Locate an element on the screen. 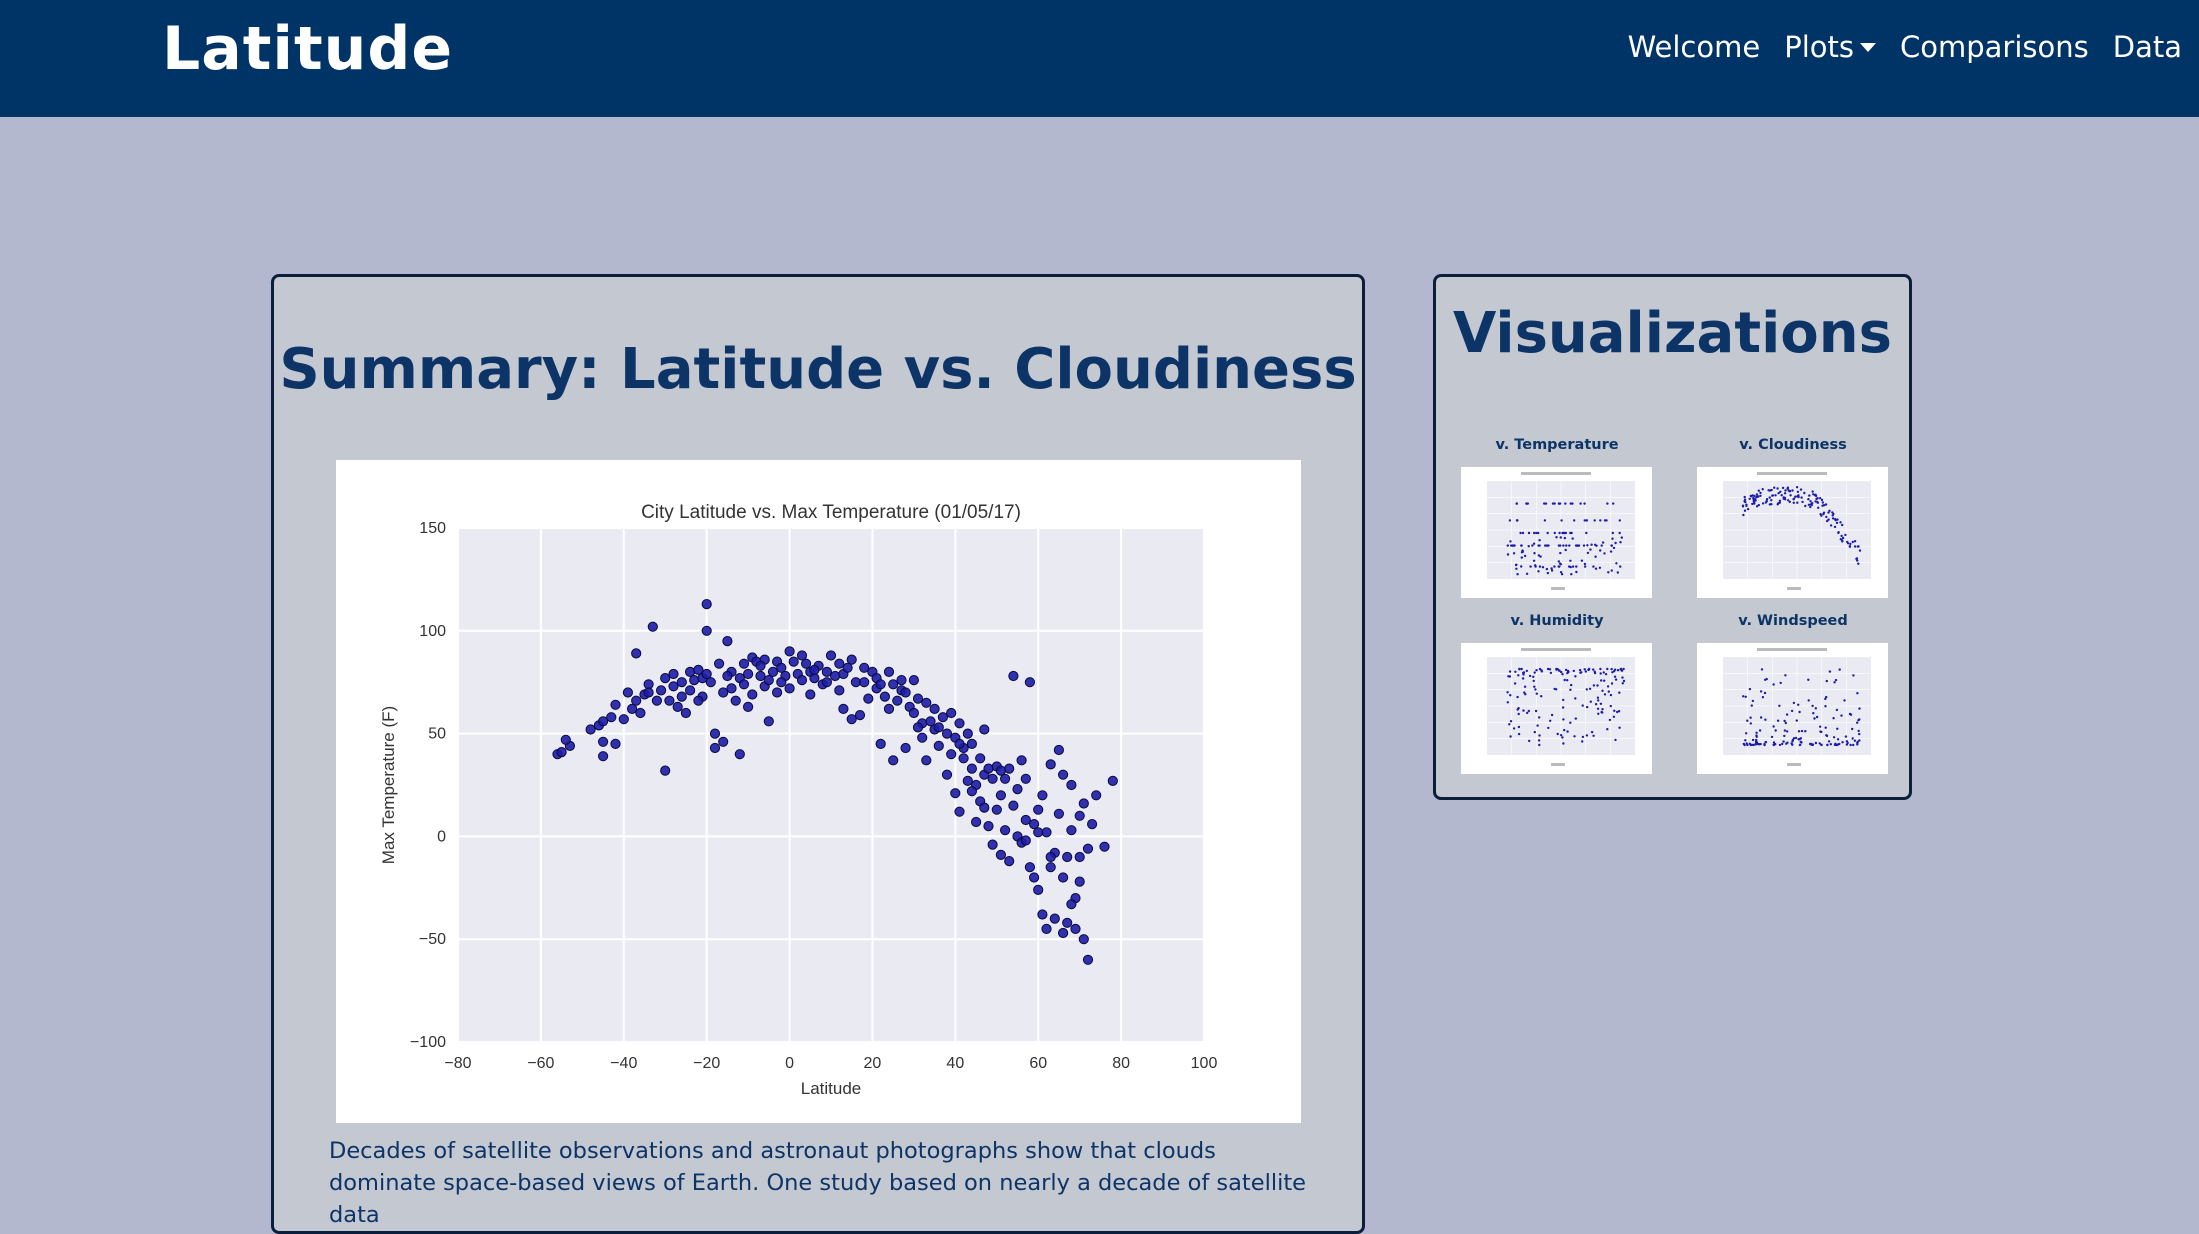 Image resolution: width=2199 pixels, height=1234 pixels. y-tick-label: 0 is located at coordinates (441, 836).